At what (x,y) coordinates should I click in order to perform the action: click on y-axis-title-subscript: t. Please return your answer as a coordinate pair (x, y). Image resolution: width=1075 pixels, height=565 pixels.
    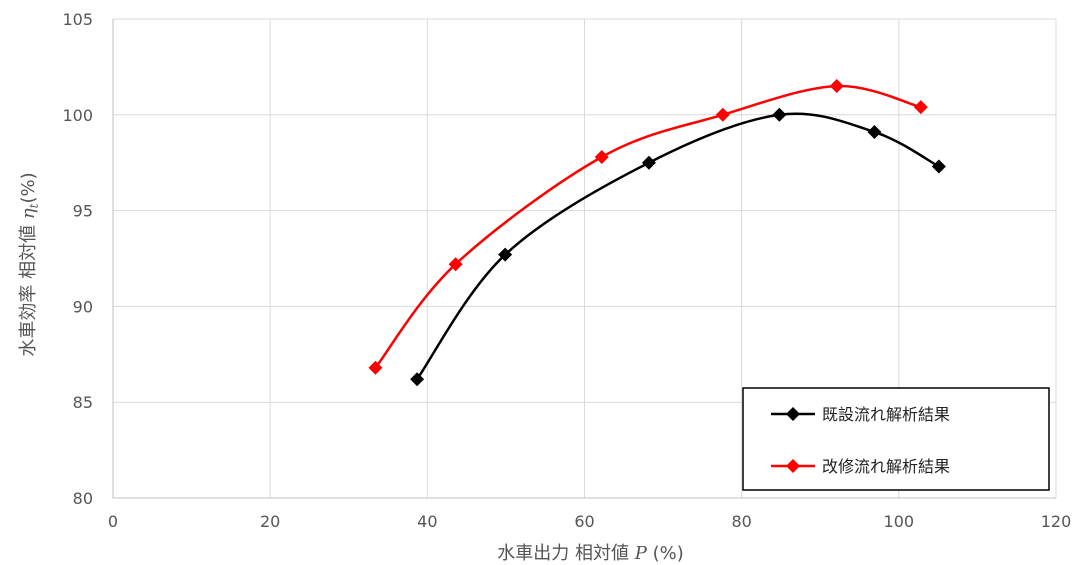
    Looking at the image, I should click on (34, 205).